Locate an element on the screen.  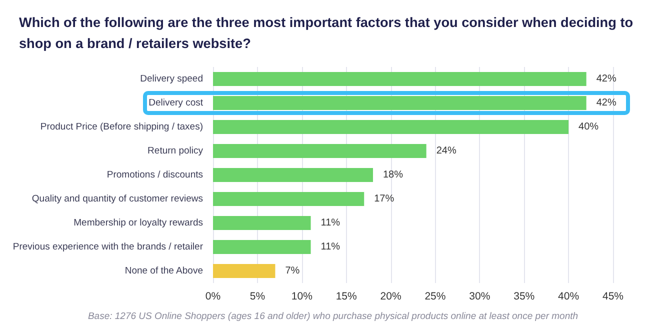
x-tick-label: 40% is located at coordinates (569, 296).